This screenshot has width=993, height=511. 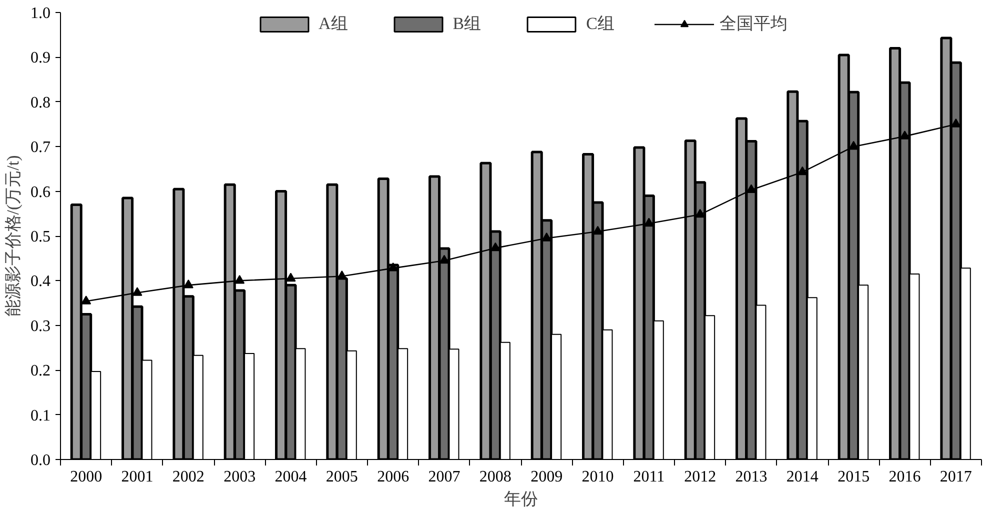 What do you see at coordinates (40, 103) in the screenshot?
I see `y-tick-label: 0.8` at bounding box center [40, 103].